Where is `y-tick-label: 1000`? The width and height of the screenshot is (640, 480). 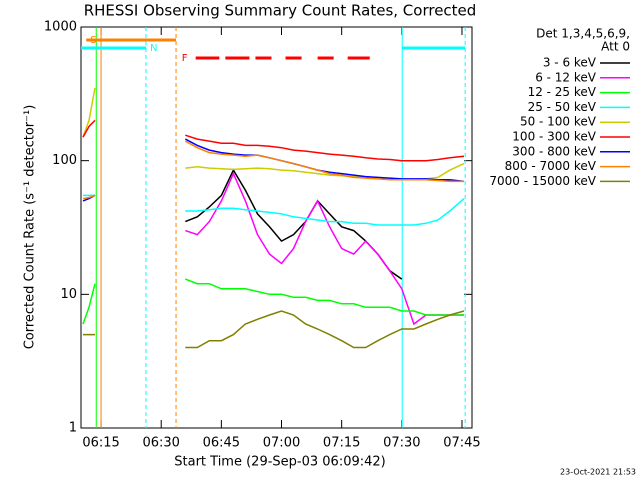
y-tick-label: 1000 is located at coordinates (60, 27).